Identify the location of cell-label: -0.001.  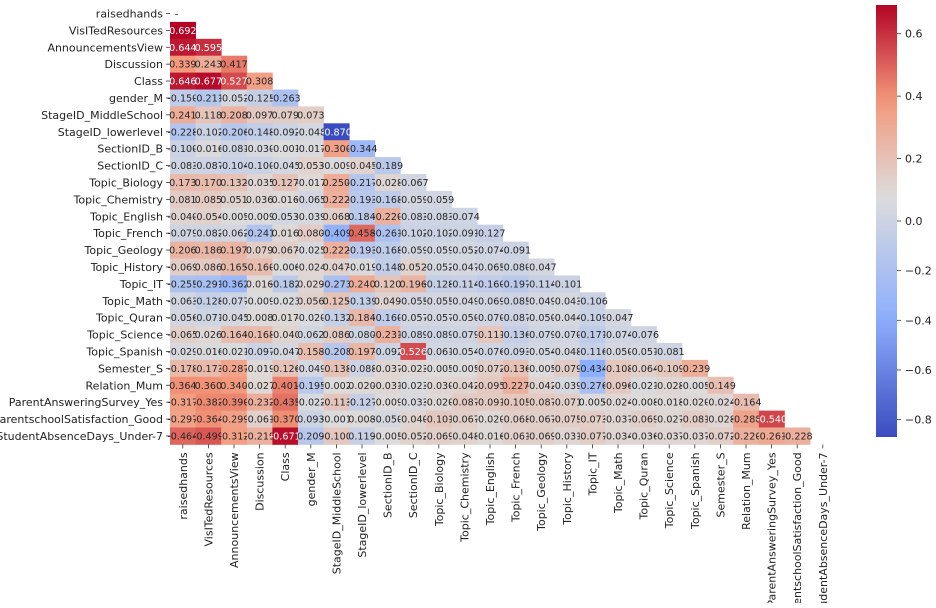
(285, 149).